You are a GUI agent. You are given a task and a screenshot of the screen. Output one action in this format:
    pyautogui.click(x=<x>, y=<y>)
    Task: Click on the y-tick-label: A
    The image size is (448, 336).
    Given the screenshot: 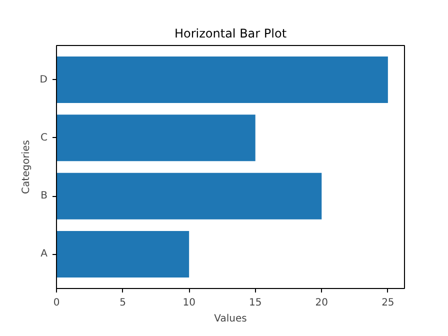 What is the action you would take?
    pyautogui.click(x=44, y=254)
    